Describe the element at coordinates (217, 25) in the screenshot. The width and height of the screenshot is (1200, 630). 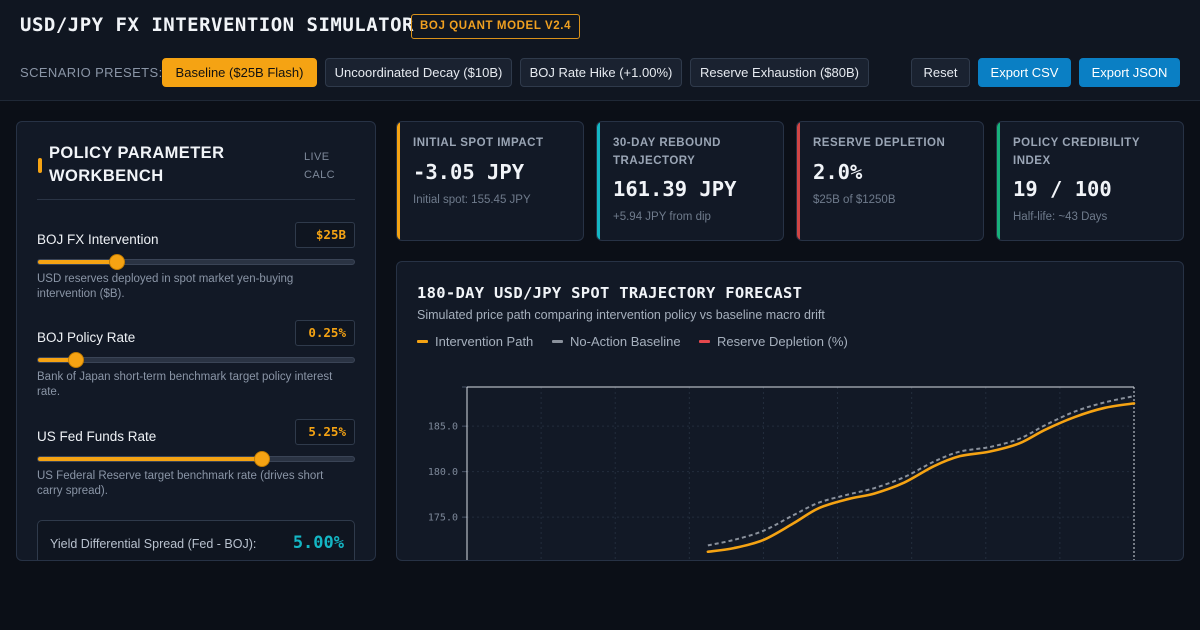
I see `app-title: USD/JPY FX INTERVENTION SIMULATOR` at that location.